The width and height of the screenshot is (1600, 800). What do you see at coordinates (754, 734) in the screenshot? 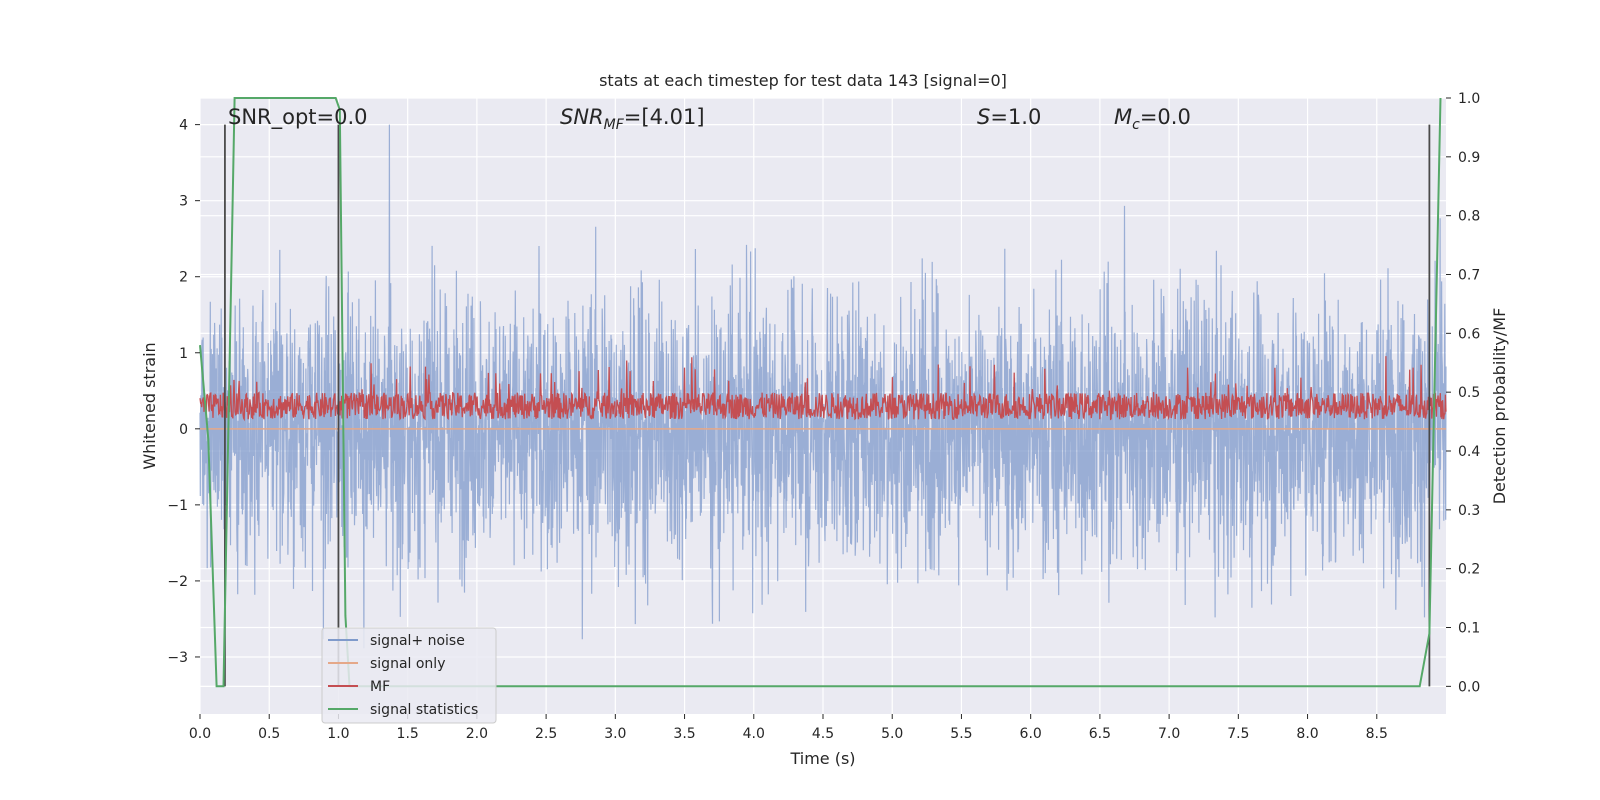
I see `x-tick-label: 4.0` at bounding box center [754, 734].